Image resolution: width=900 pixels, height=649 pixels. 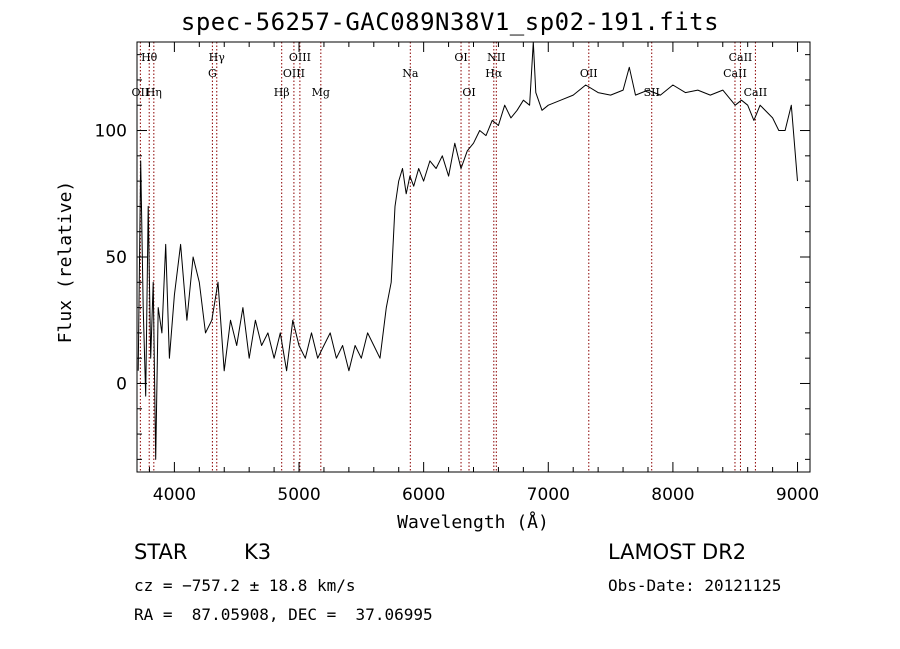 I want to click on spectral-line-label: Hη, so click(x=154, y=92).